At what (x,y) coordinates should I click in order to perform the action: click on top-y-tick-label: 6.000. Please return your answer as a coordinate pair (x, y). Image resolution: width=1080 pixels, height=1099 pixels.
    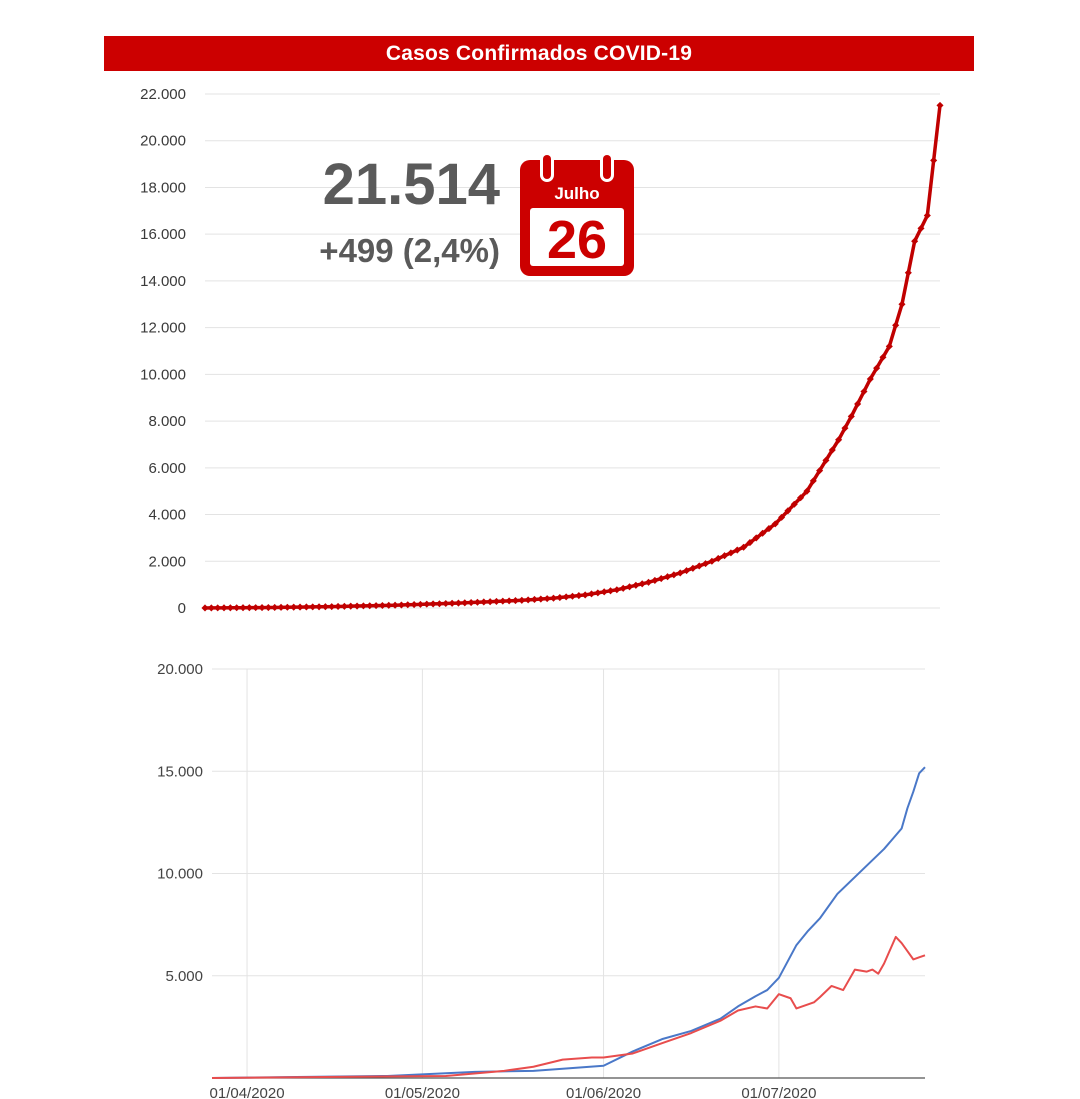
    Looking at the image, I should click on (167, 468).